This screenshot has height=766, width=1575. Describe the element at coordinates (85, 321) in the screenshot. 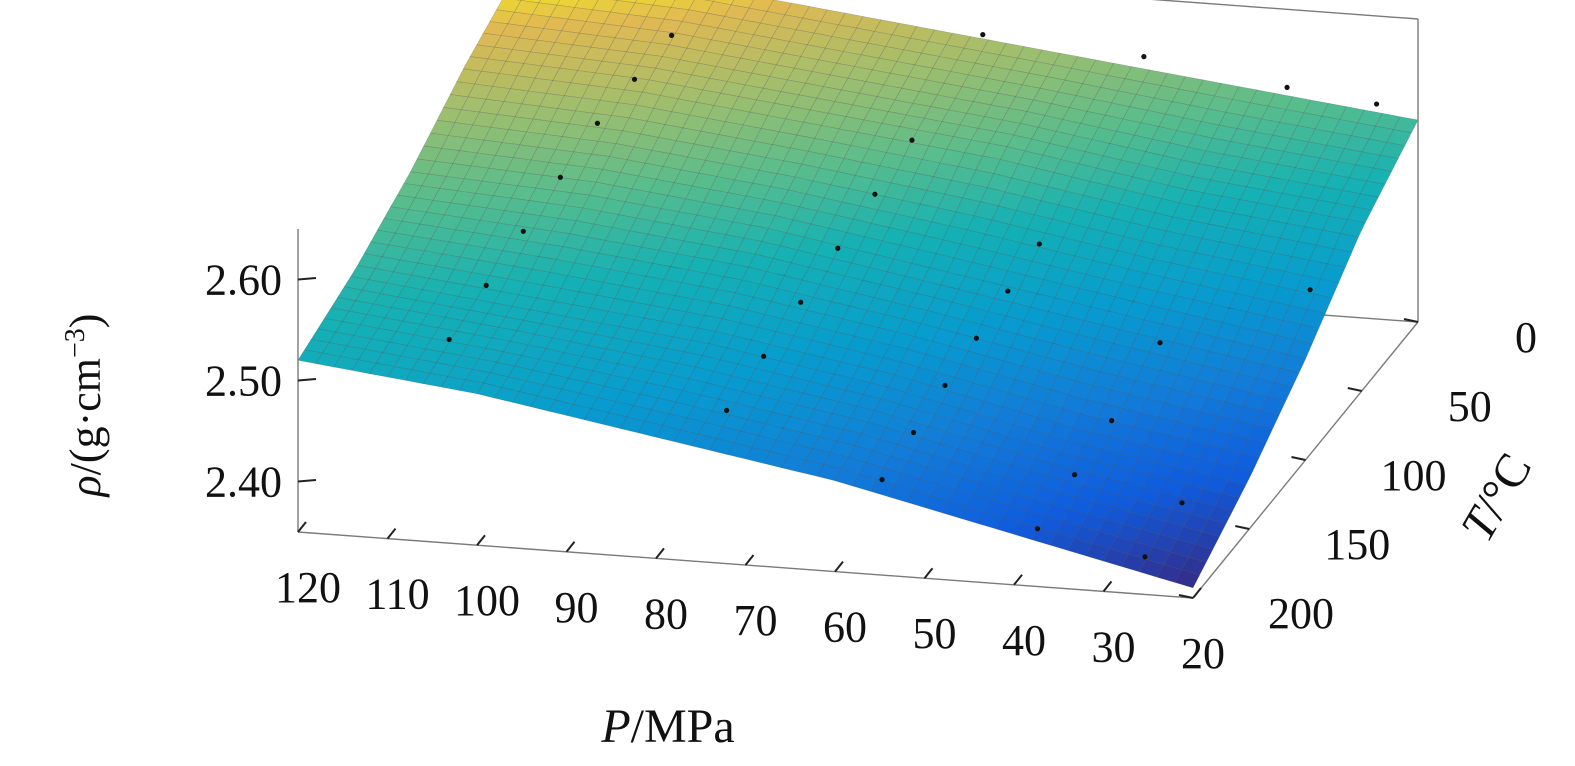

I see `z-axis-label-close: )` at that location.